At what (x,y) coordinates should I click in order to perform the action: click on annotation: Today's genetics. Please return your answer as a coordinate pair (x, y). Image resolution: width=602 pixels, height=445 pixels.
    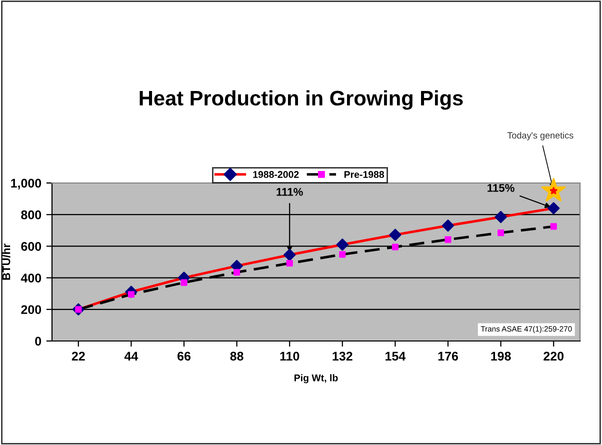
    Looking at the image, I should click on (540, 136).